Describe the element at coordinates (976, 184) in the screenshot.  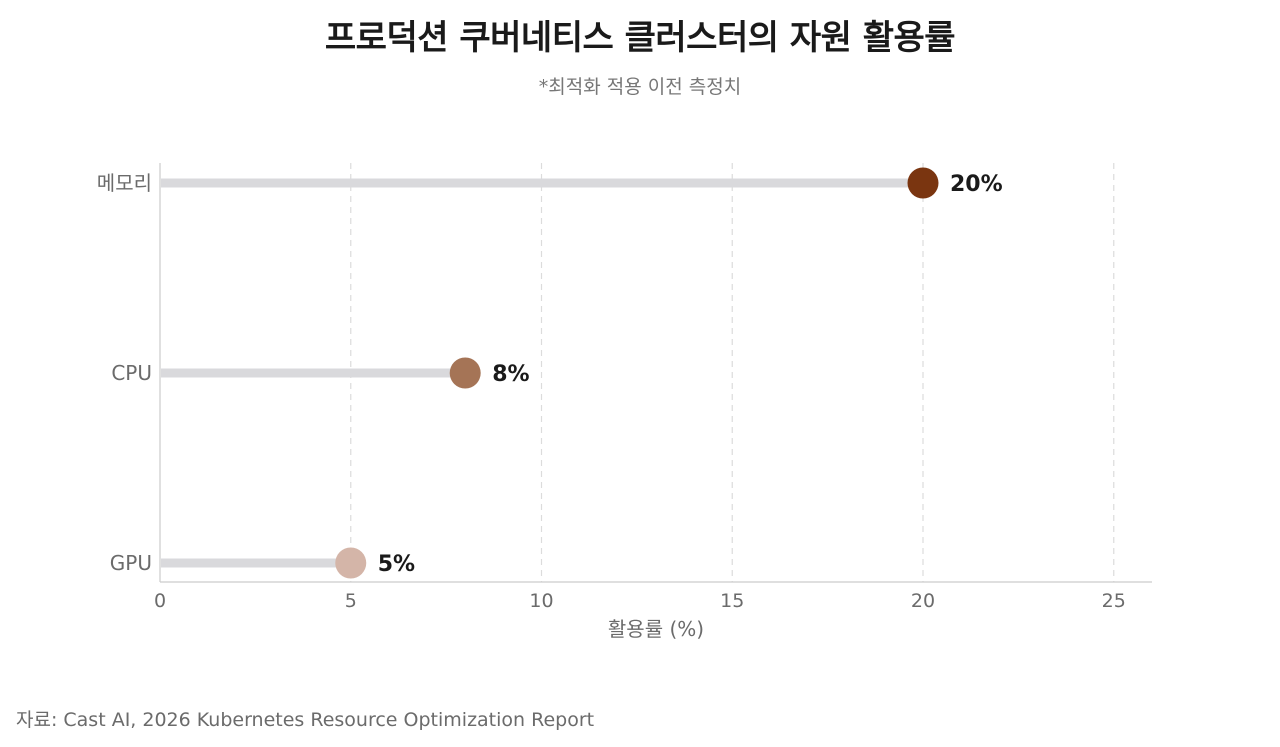
I see `value-label: 20%` at that location.